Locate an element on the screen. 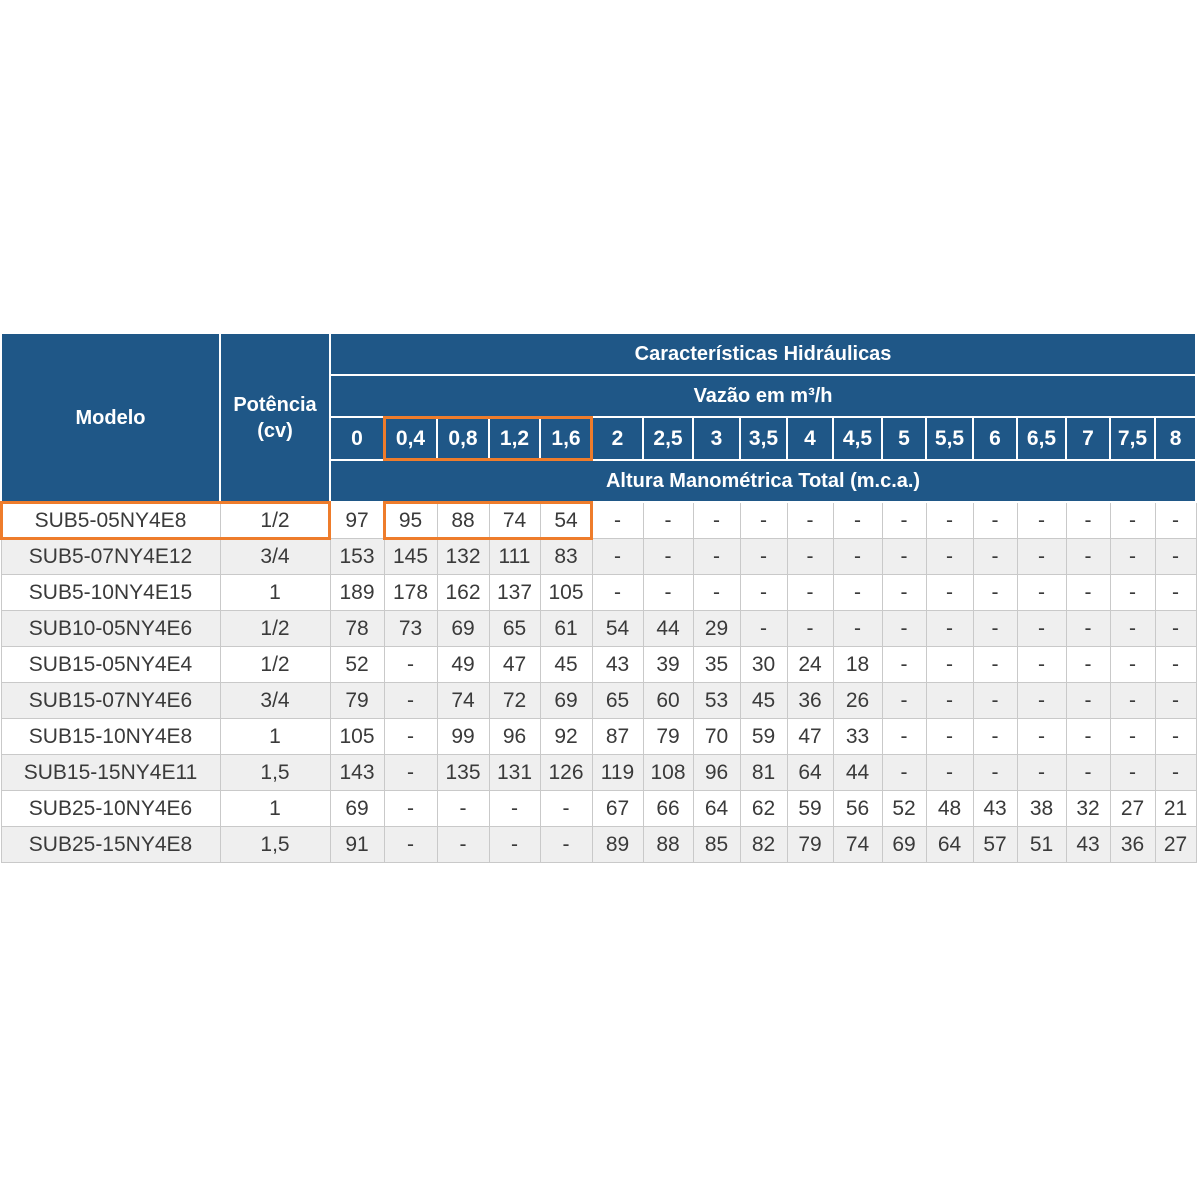  head-value-cell: 53 is located at coordinates (716, 700).